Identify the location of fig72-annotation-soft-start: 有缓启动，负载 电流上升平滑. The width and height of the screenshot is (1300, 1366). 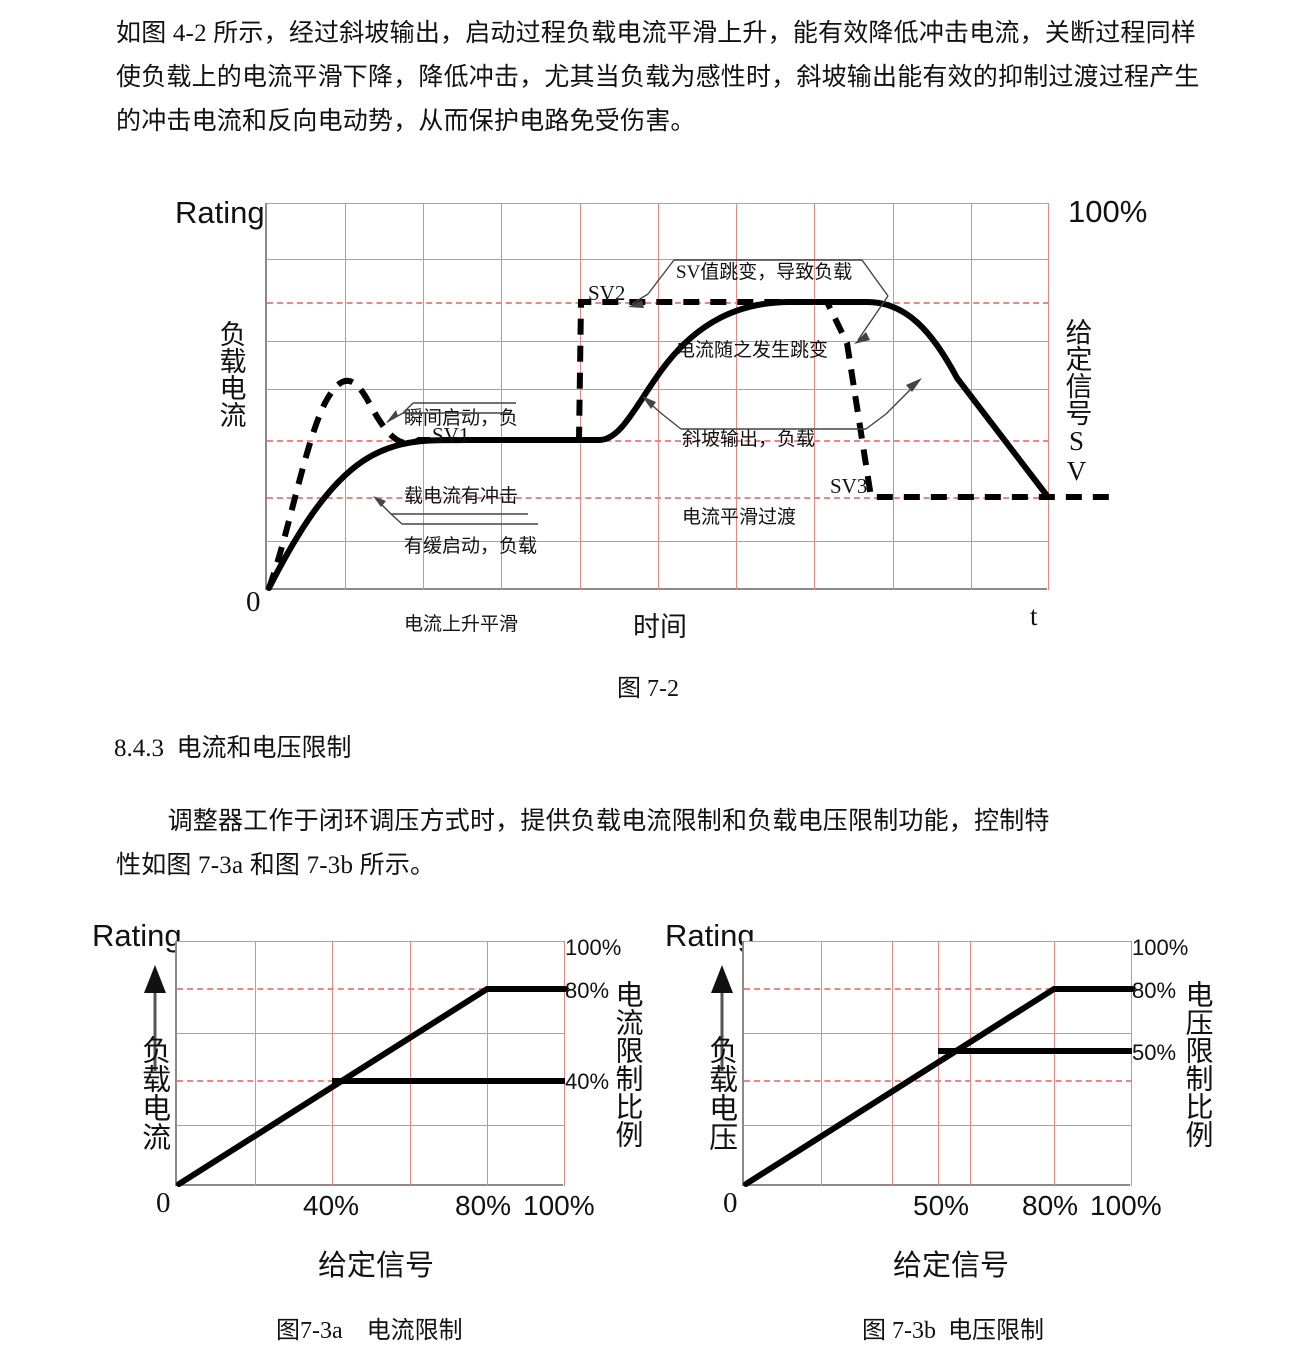
(470, 586).